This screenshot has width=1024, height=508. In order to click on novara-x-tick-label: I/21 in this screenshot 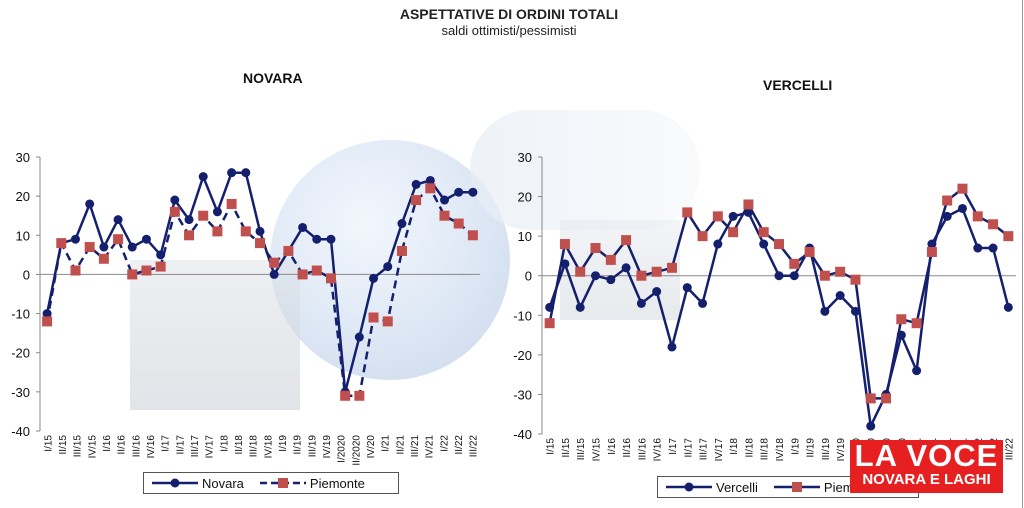, I will do `click(386, 443)`.